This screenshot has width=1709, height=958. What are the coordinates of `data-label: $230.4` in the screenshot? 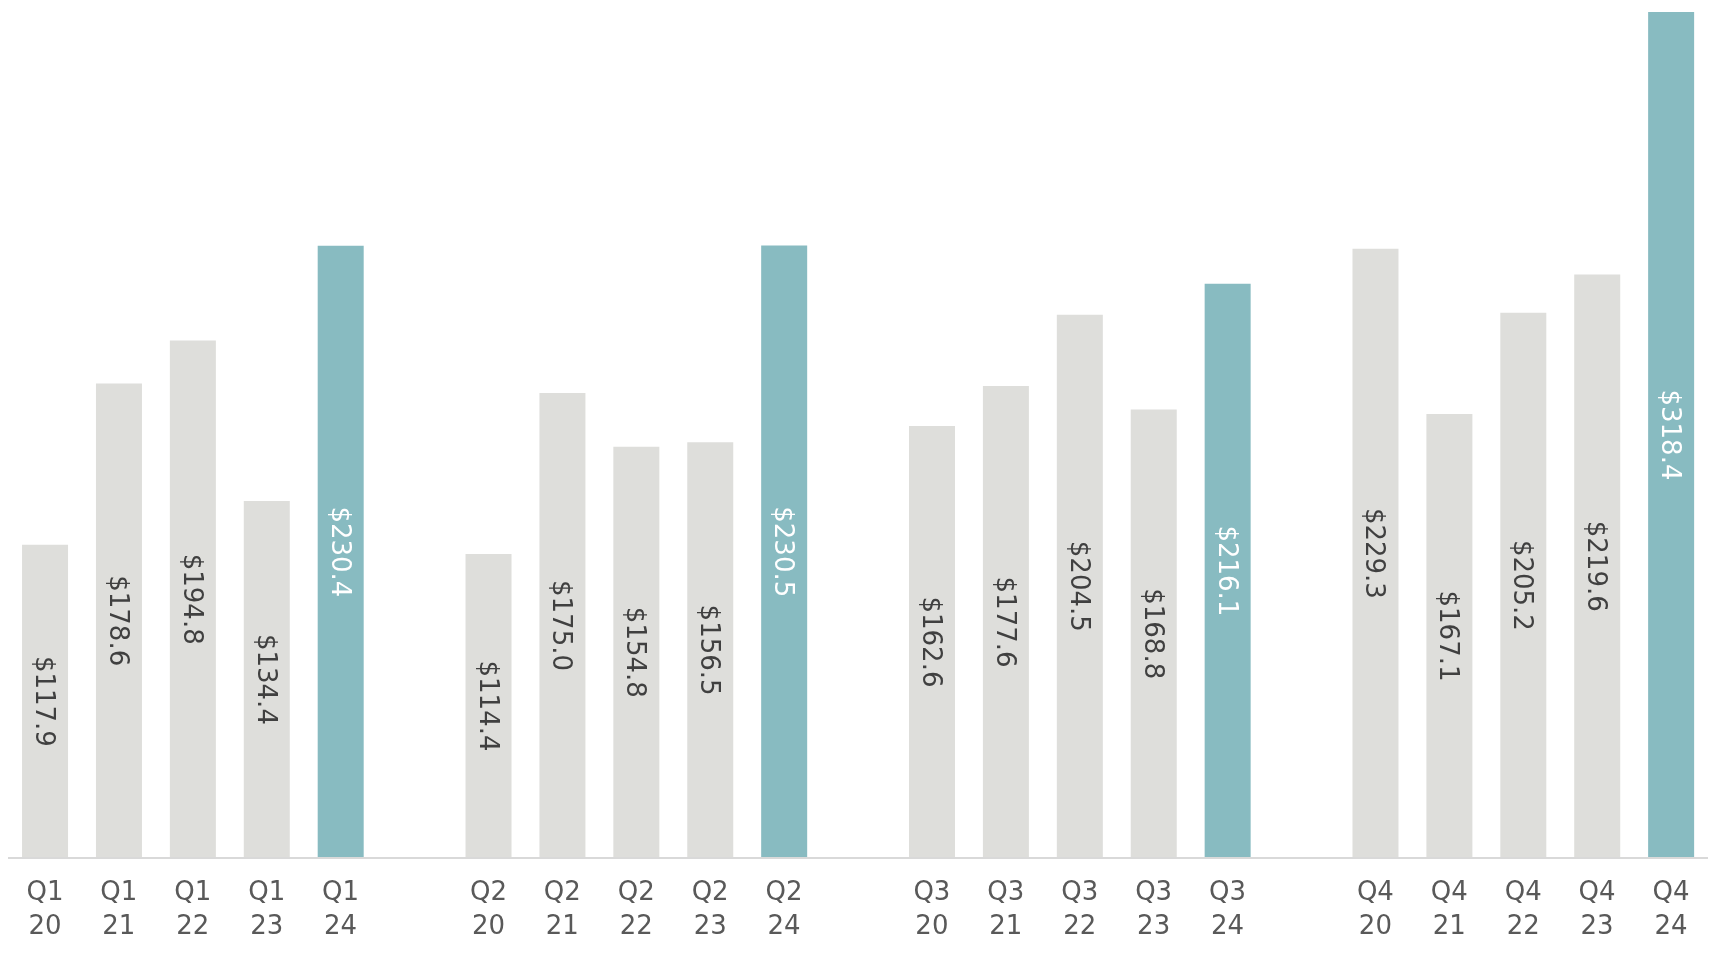 It's located at (340, 552).